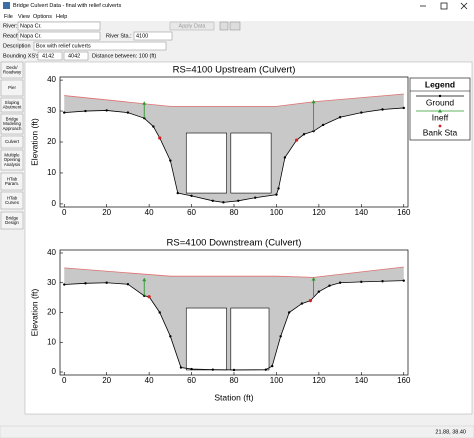 The width and height of the screenshot is (474, 438). Describe the element at coordinates (34, 312) in the screenshot. I see `y-axis-title: Elevation (ft)` at that location.